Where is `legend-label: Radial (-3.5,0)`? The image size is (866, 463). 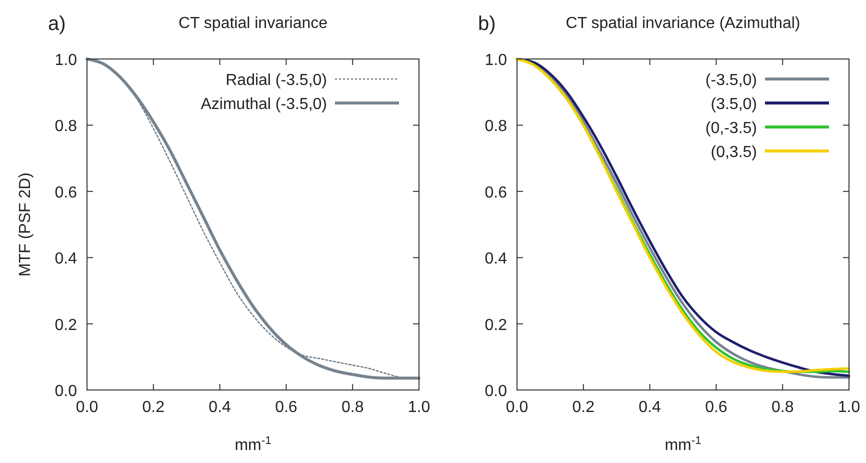
legend-label: Radial (-3.5,0) is located at coordinates (276, 80).